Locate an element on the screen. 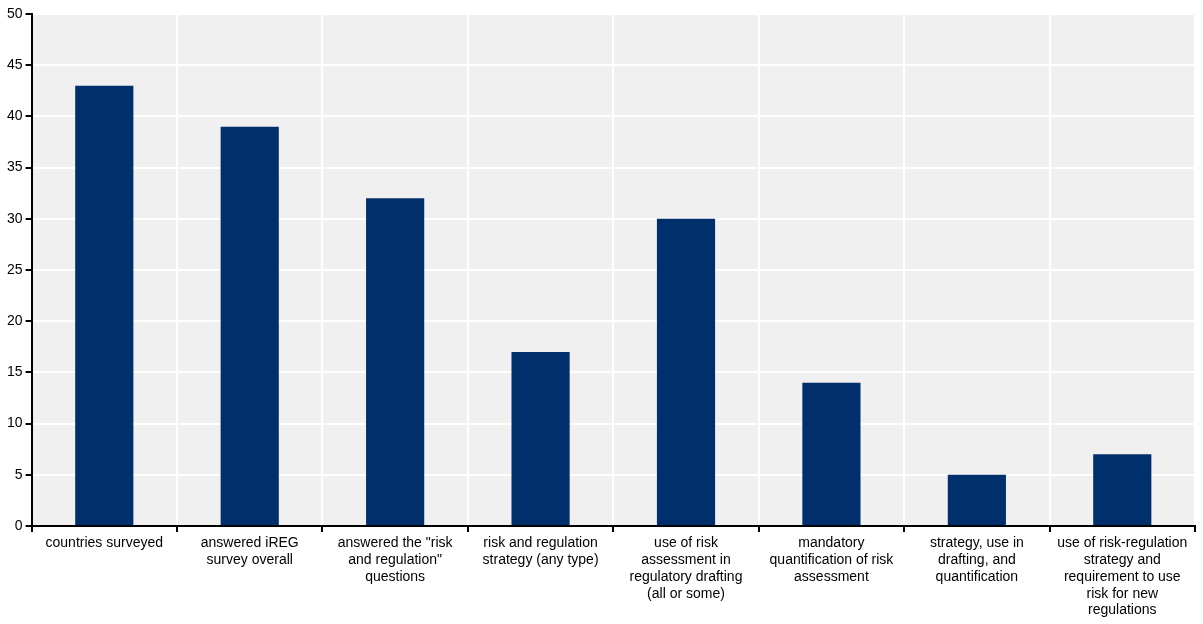 This screenshot has height=624, width=1203. x-tick-label: use of risk assessment in regulatory drafting (all or some) is located at coordinates (686, 567).